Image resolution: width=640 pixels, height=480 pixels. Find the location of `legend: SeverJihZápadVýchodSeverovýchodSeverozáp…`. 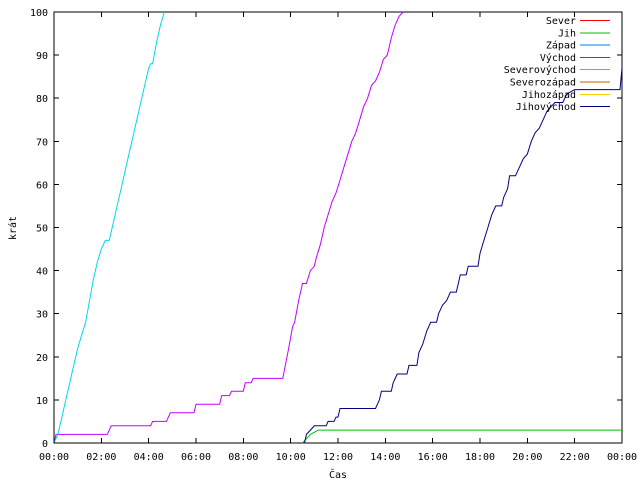

legend: SeverJihZápadVýchodSeverovýchodSeverozáp… is located at coordinates (557, 64).